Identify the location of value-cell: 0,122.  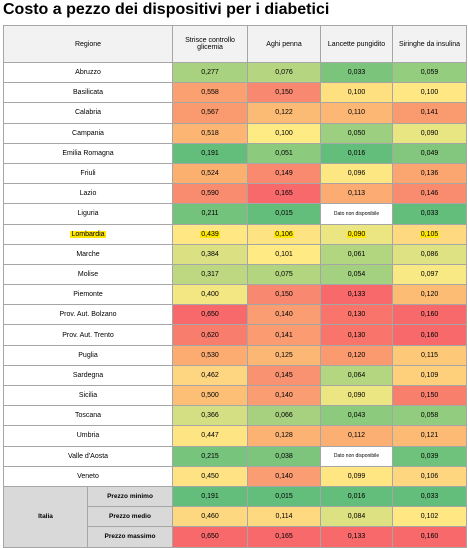
(284, 113).